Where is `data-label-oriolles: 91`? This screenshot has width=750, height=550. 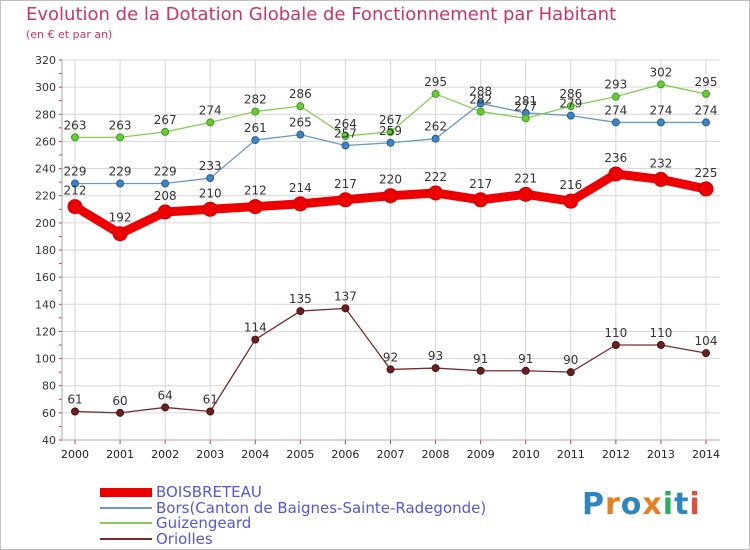
data-label-oriolles: 91 is located at coordinates (525, 359).